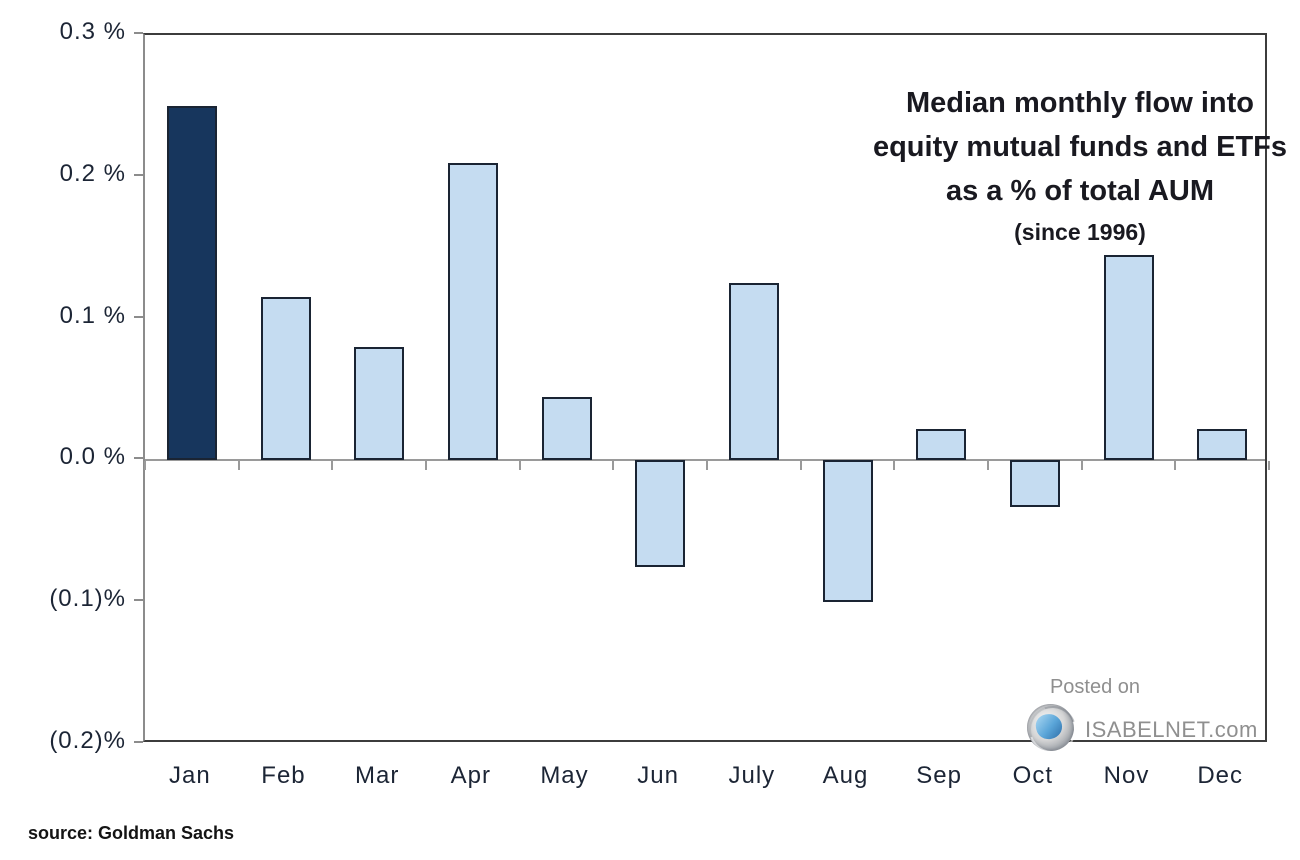  I want to click on x-axis-label-july: July, so click(752, 775).